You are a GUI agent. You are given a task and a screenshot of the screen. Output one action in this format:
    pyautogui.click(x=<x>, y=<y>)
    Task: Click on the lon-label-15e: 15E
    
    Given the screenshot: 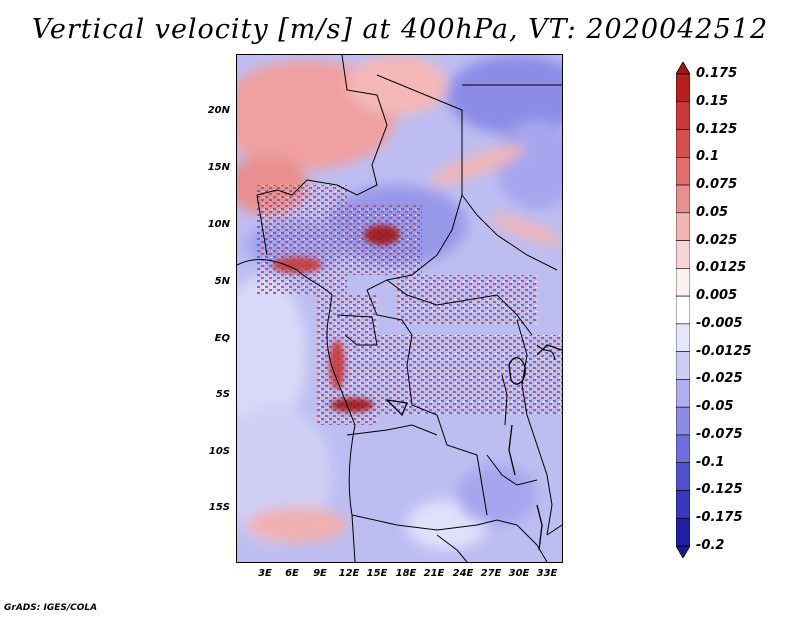 What is the action you would take?
    pyautogui.click(x=377, y=573)
    